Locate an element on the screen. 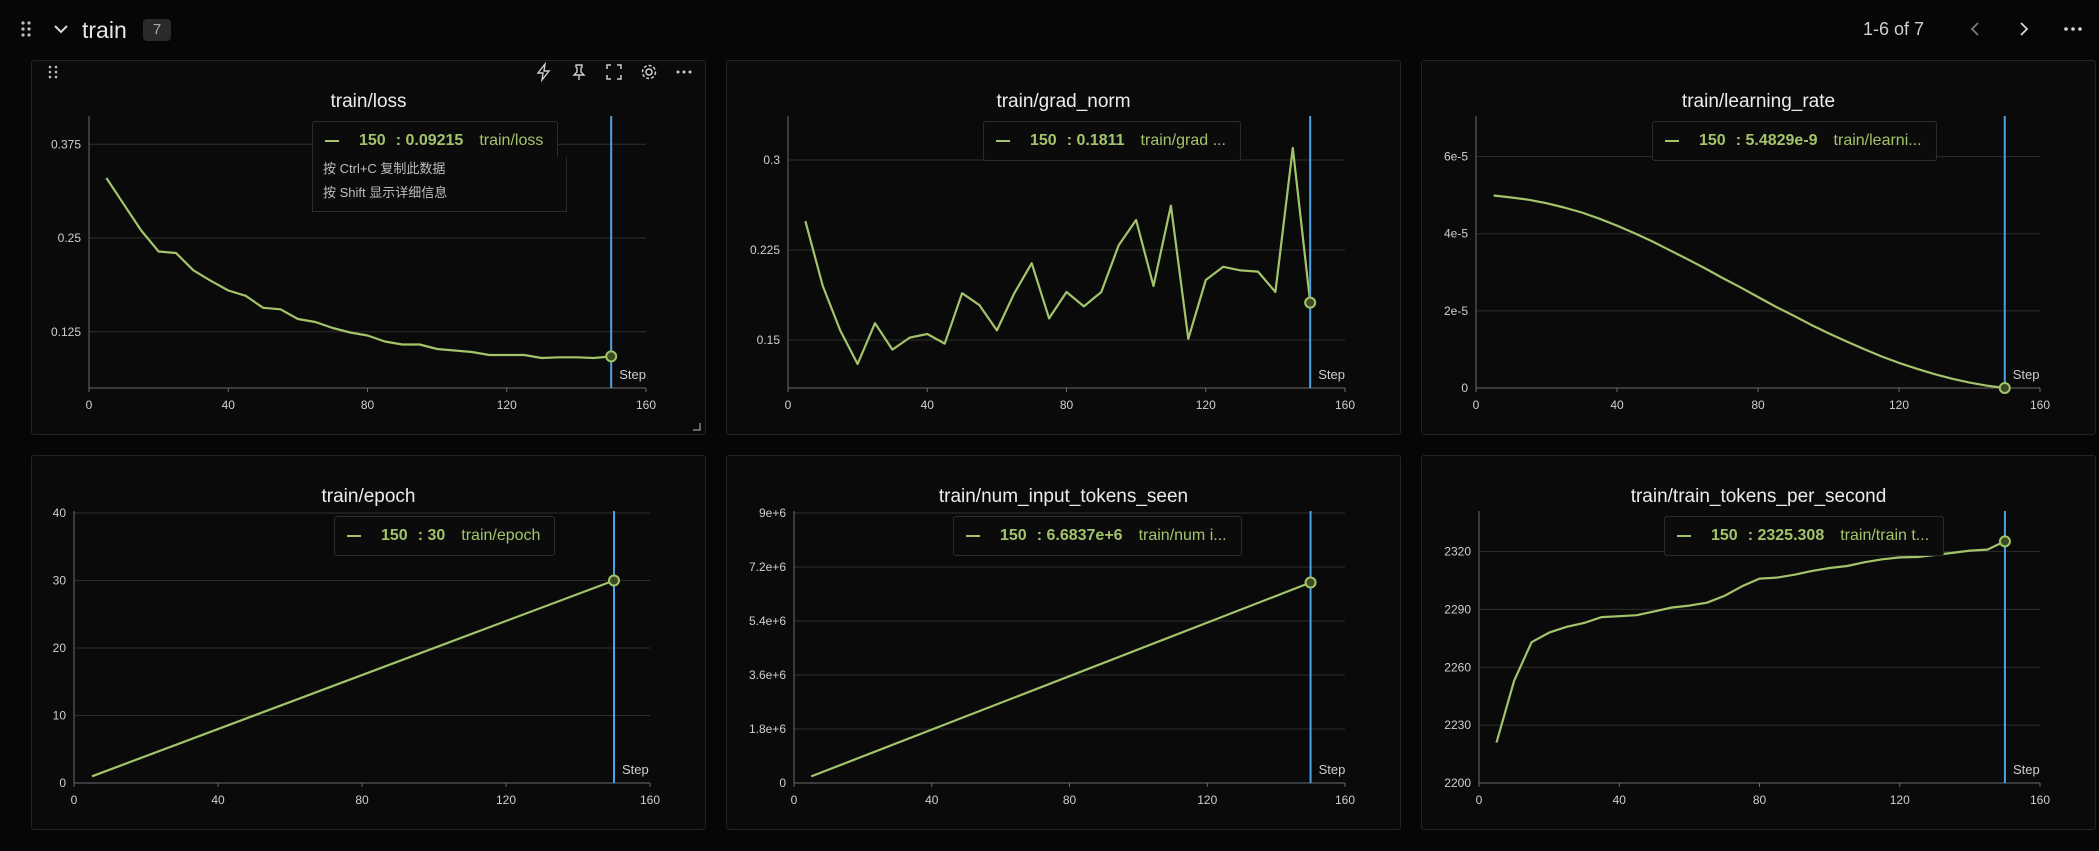 Image resolution: width=2099 pixels, height=851 pixels. pagination-label: 1-6 of 7 is located at coordinates (1893, 29).